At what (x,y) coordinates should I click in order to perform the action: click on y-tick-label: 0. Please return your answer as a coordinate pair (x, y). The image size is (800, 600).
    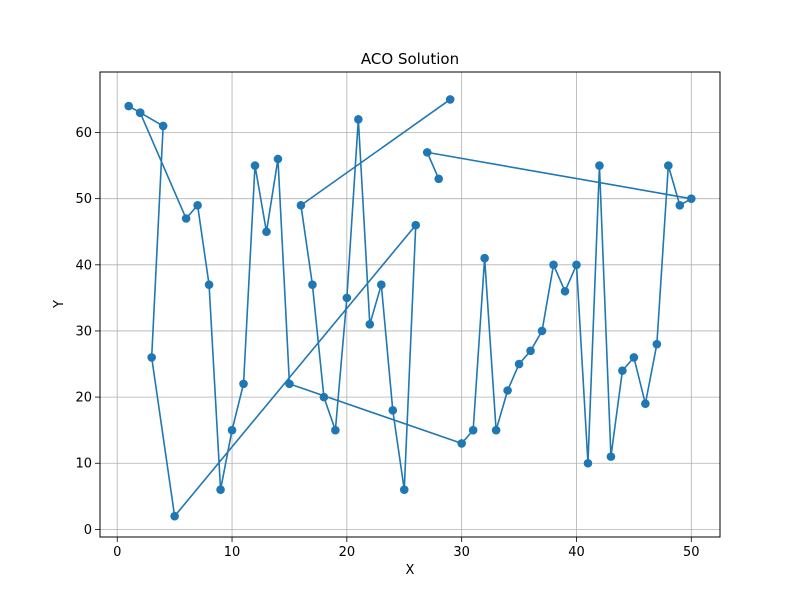
    Looking at the image, I should click on (88, 530).